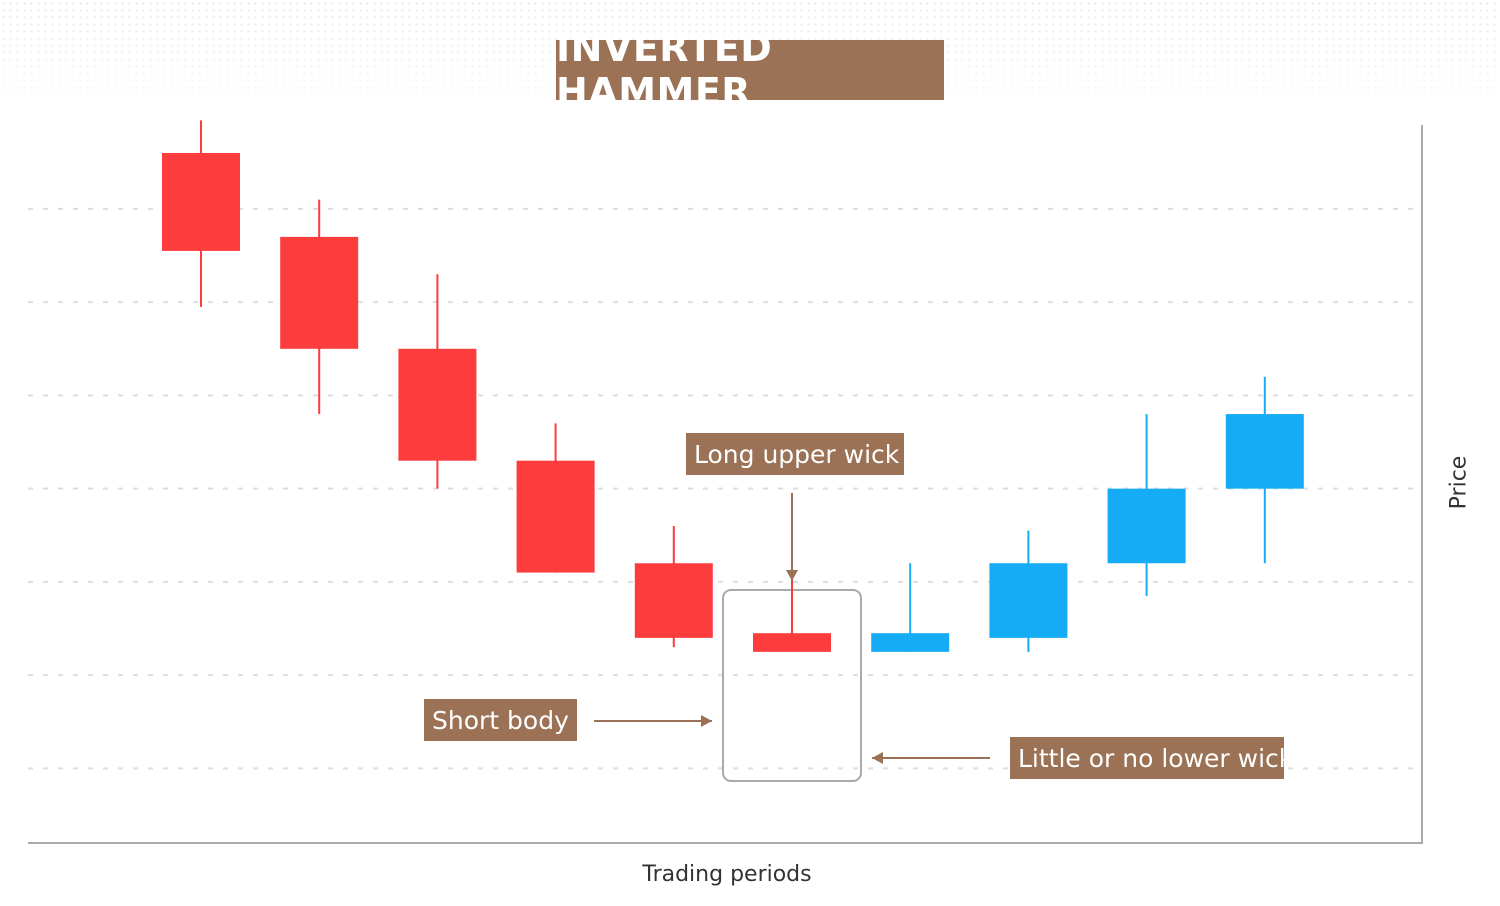 The width and height of the screenshot is (1500, 906). Describe the element at coordinates (1151, 758) in the screenshot. I see `little-lower-wick-label: Little or no lower wick` at that location.